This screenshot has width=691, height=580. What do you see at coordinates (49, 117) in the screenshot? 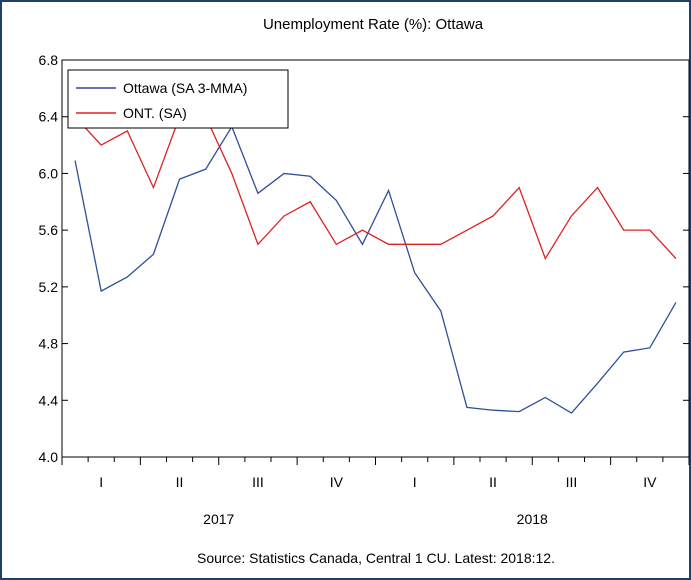
I see `y-tick-label: 6.4` at bounding box center [49, 117].